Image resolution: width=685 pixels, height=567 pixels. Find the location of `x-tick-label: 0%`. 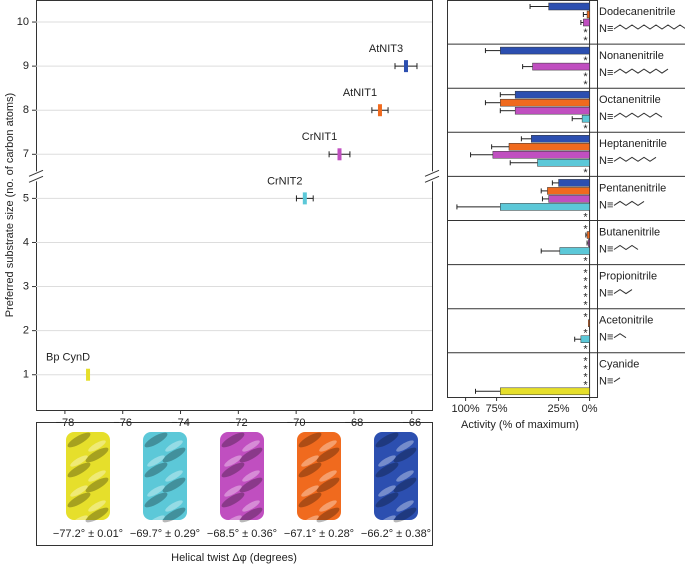

x-tick-label: 0% is located at coordinates (590, 409).